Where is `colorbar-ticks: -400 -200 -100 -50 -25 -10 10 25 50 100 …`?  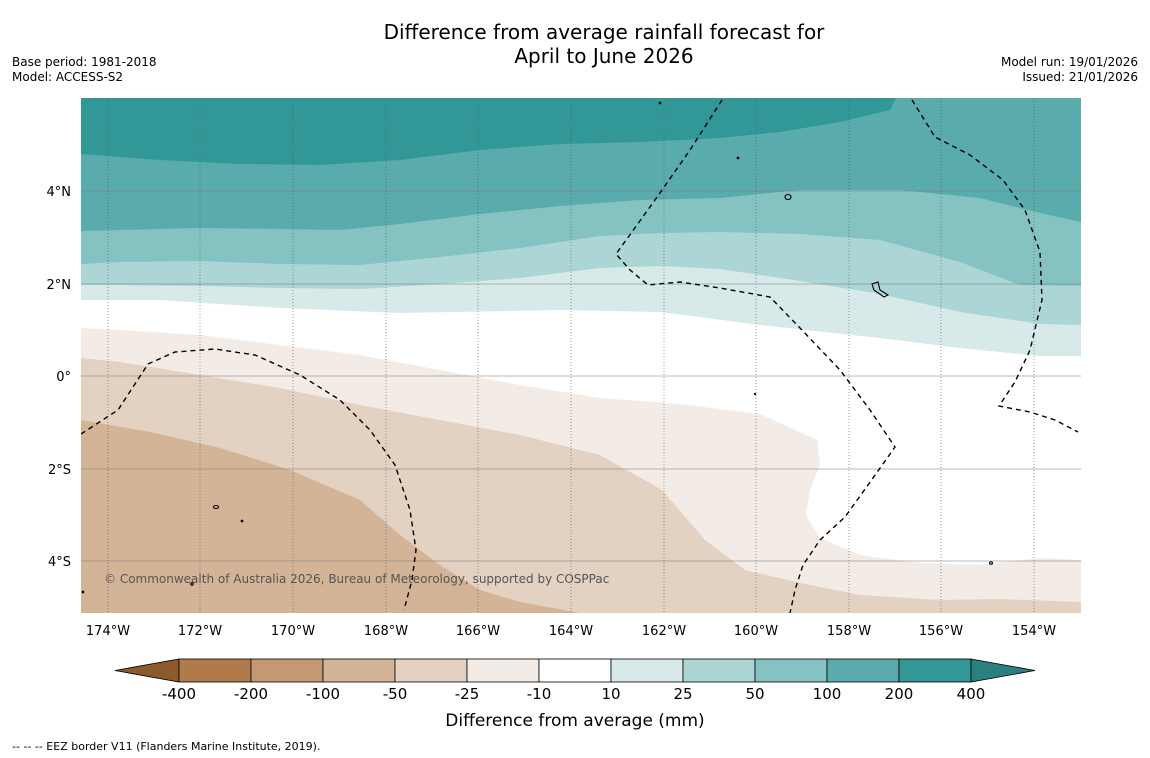
colorbar-ticks: -400 -200 -100 -50 -25 -10 10 25 50 100 … is located at coordinates (573, 694).